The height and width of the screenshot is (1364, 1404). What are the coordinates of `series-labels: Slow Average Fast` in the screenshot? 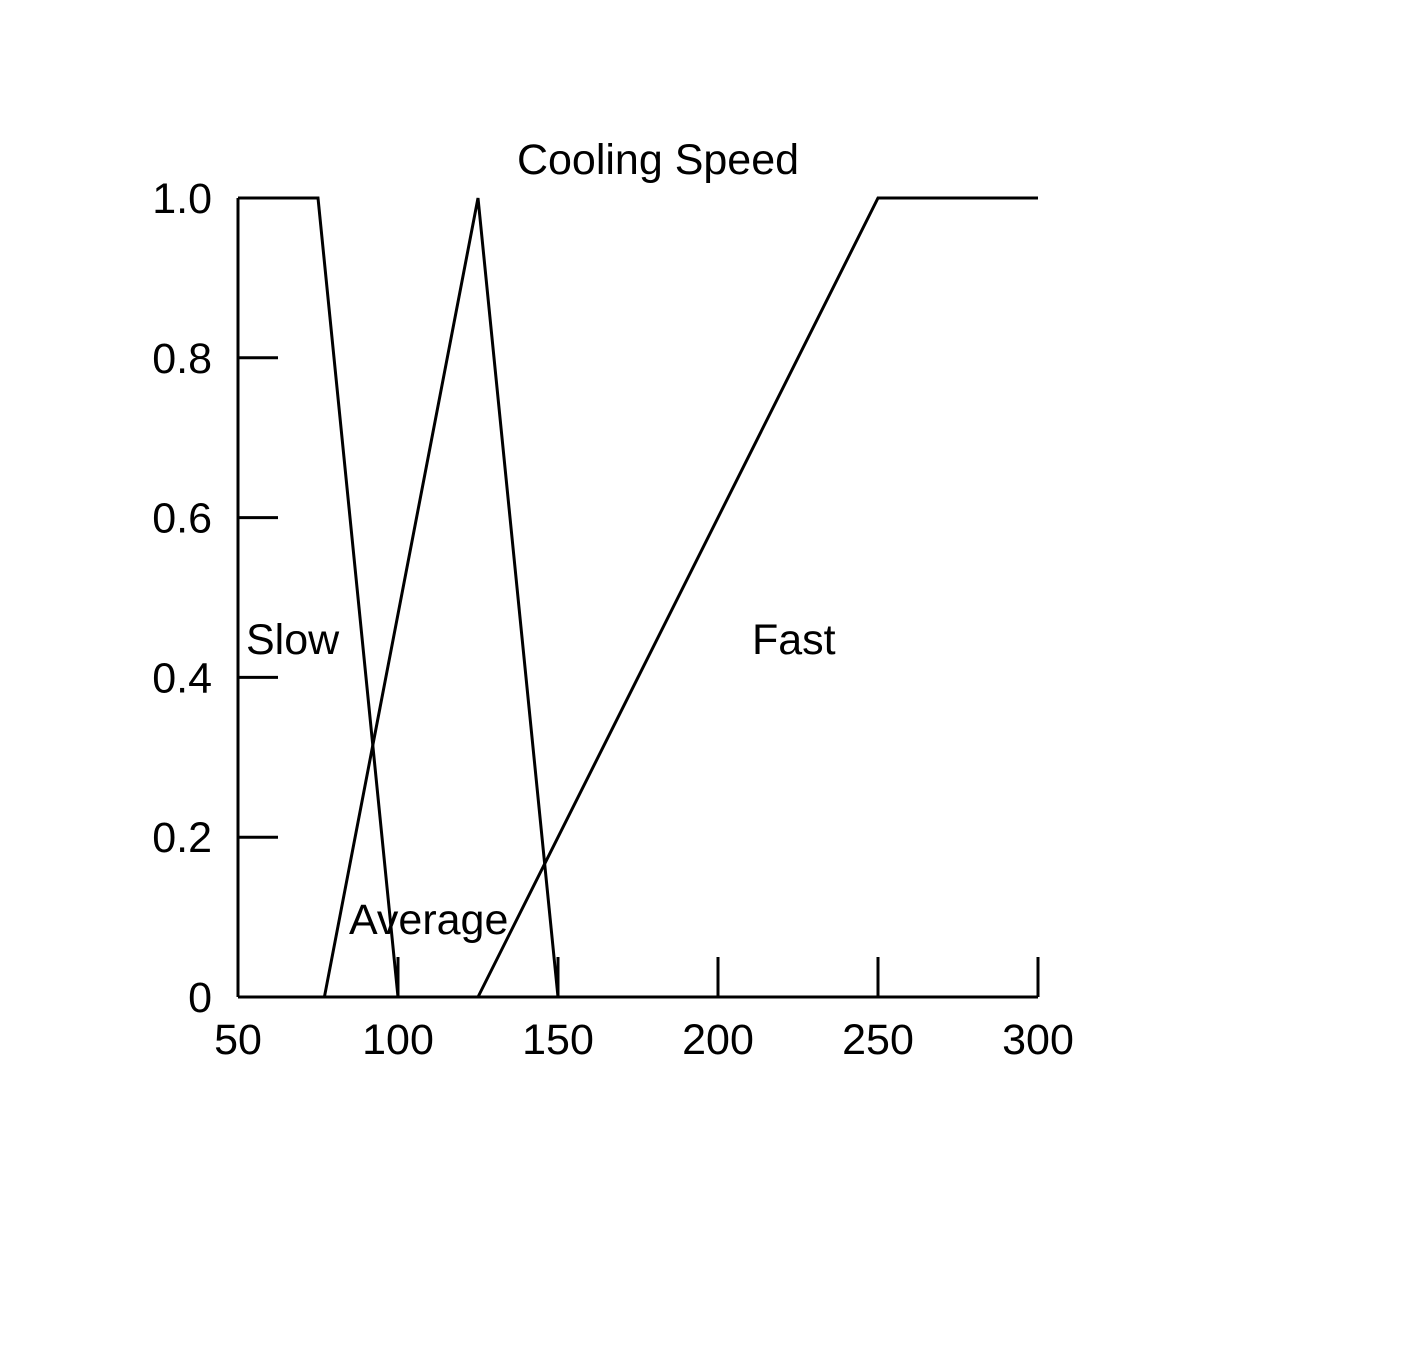 It's located at (541, 780).